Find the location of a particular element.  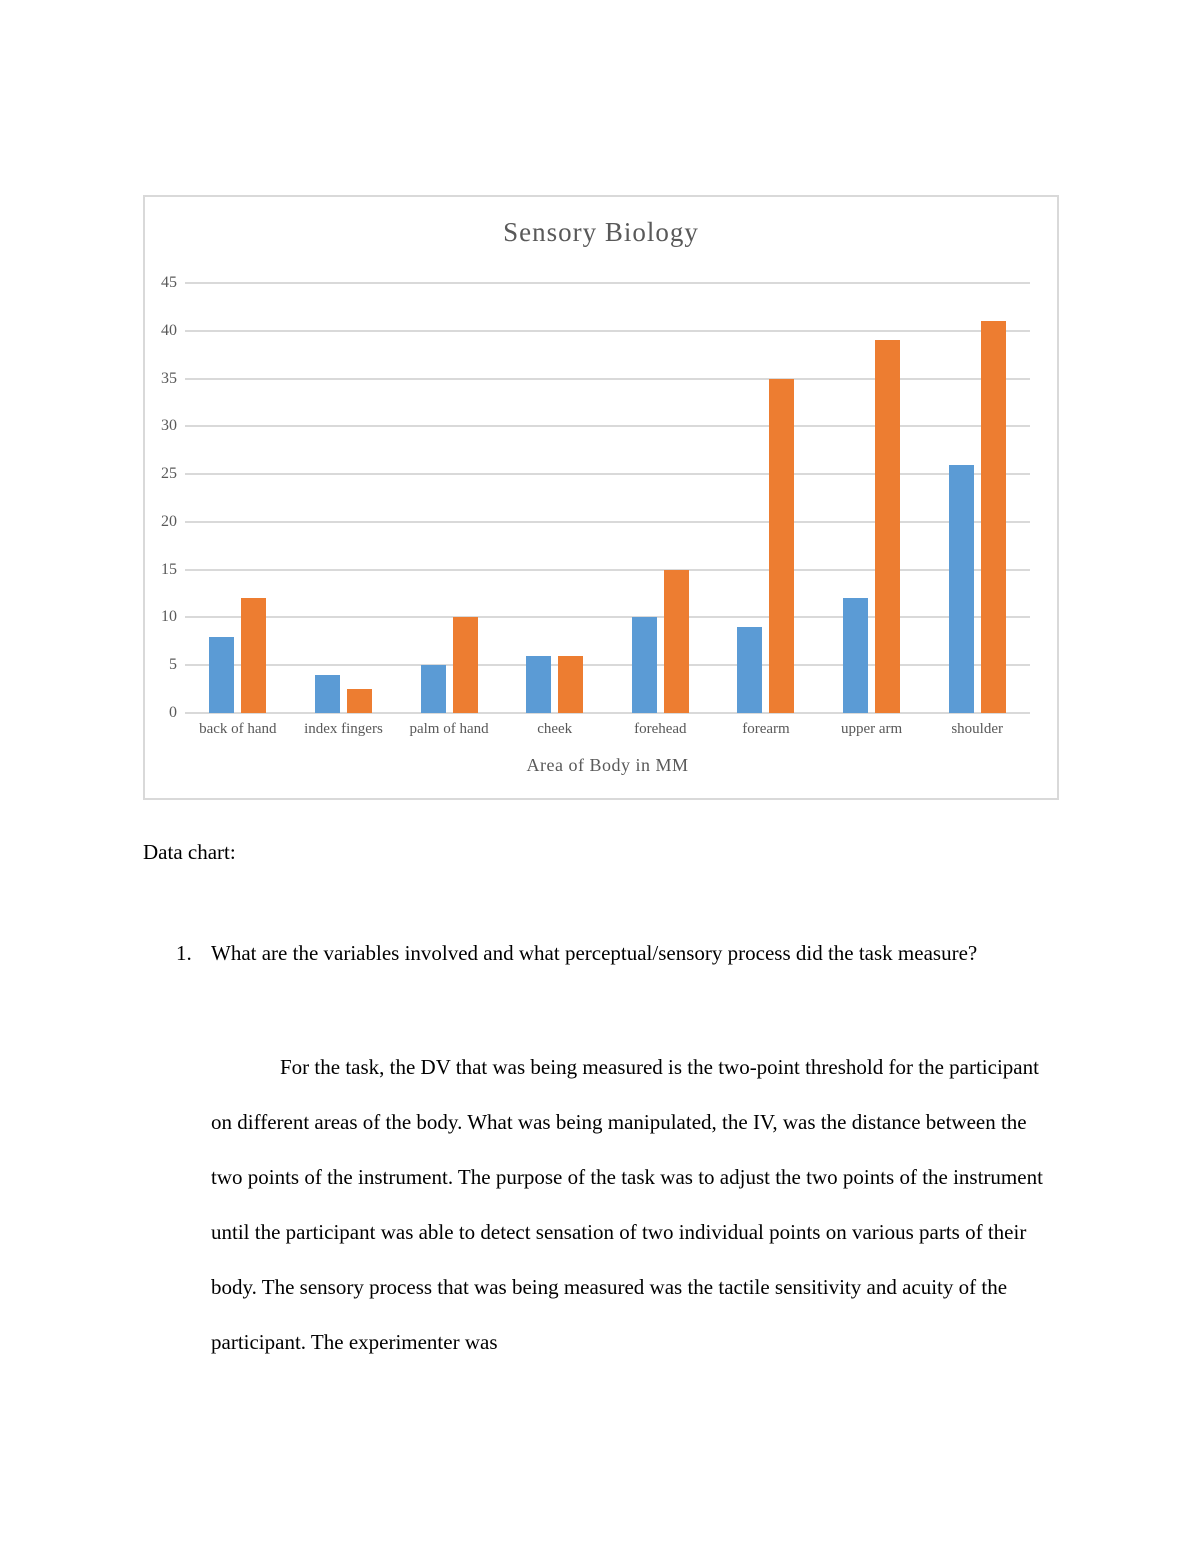

bar-s2-shoulder is located at coordinates (993, 517).